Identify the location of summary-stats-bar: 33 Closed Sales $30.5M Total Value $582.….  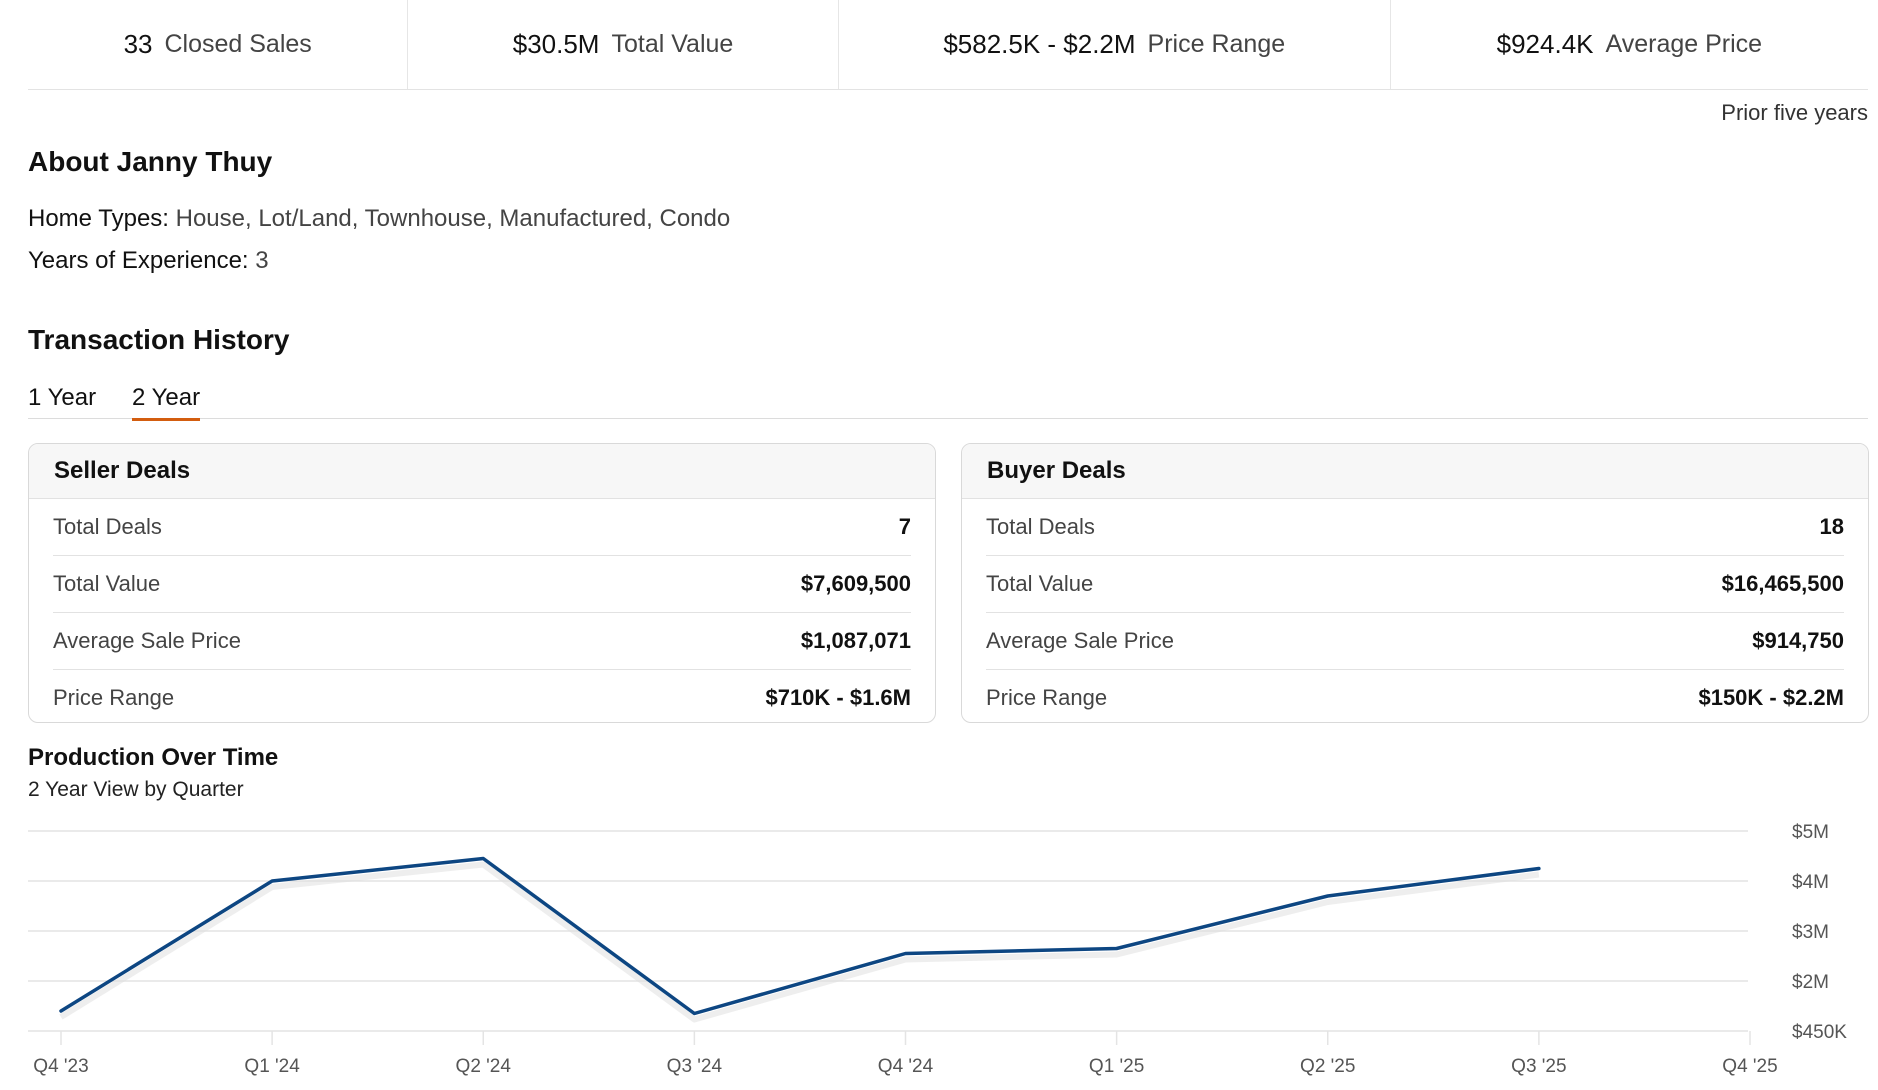
(948, 45).